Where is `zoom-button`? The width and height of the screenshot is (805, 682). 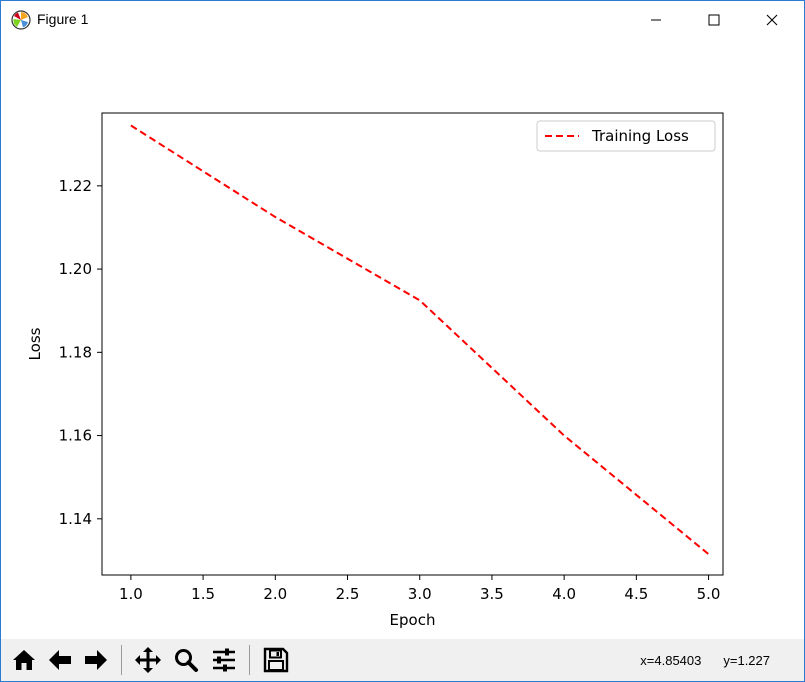 zoom-button is located at coordinates (186, 660).